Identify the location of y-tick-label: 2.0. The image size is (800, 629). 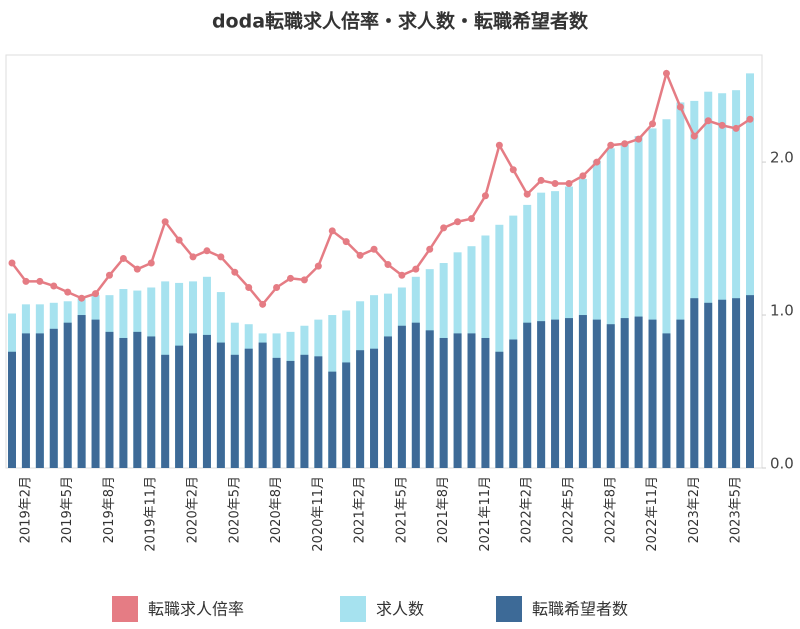
(782, 158).